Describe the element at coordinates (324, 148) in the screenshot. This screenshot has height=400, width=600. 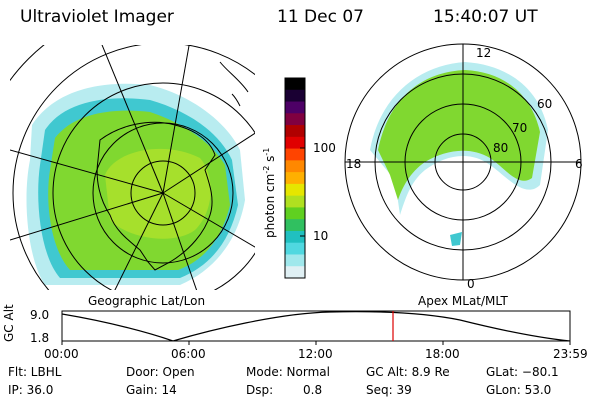
I see `colorbar-tick-100: 100` at that location.